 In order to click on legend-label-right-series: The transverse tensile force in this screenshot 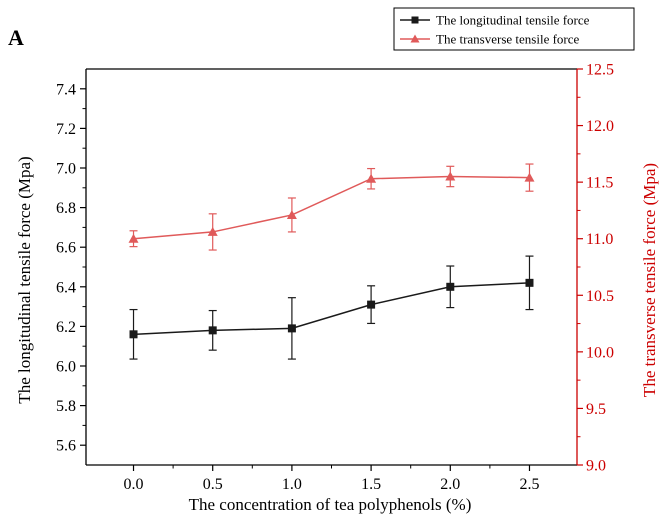, I will do `click(508, 39)`.